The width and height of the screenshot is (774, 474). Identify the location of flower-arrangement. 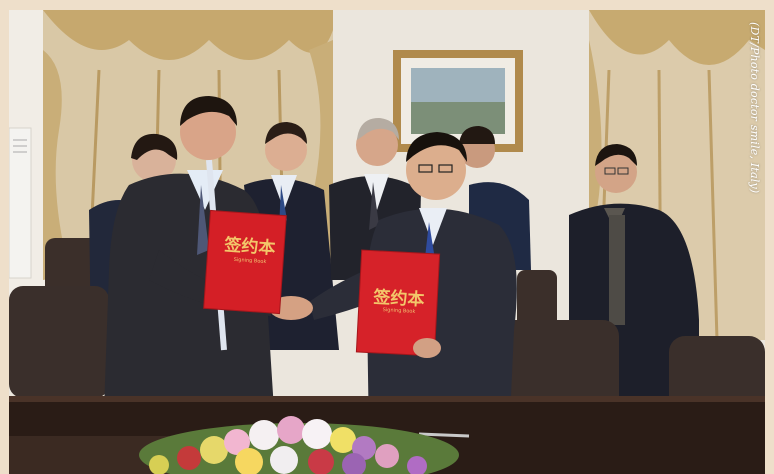
(299, 445).